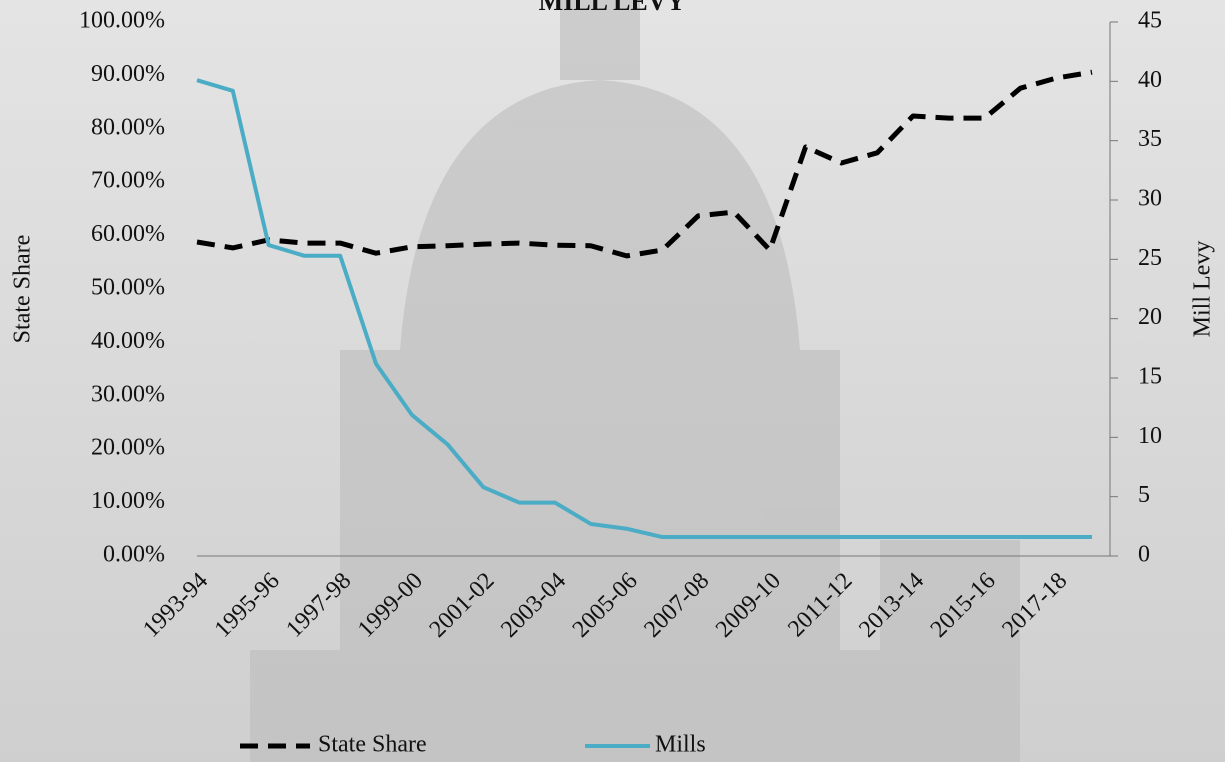 The width and height of the screenshot is (1225, 762). I want to click on y-tick-label: 20.00%, so click(128, 448).